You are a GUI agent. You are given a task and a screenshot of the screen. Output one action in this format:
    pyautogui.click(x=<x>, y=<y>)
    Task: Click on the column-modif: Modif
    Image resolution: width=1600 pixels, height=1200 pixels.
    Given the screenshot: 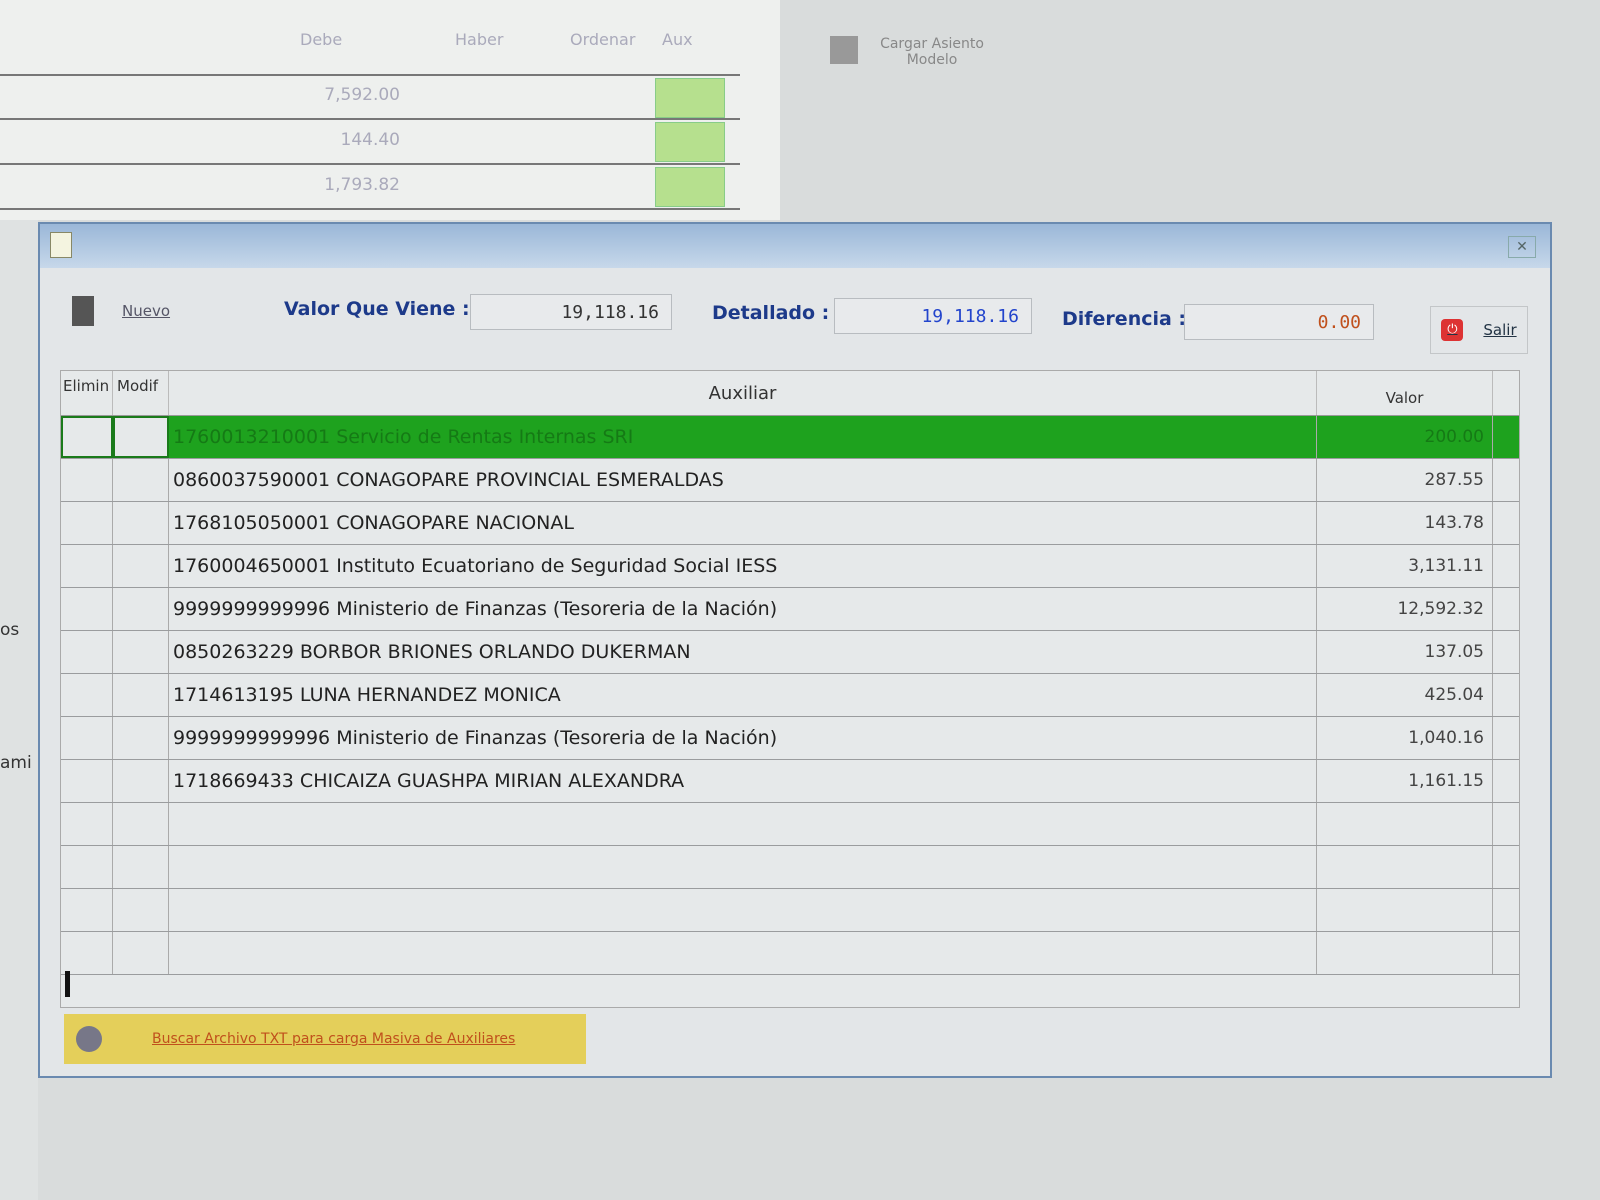 What is the action you would take?
    pyautogui.click(x=141, y=393)
    